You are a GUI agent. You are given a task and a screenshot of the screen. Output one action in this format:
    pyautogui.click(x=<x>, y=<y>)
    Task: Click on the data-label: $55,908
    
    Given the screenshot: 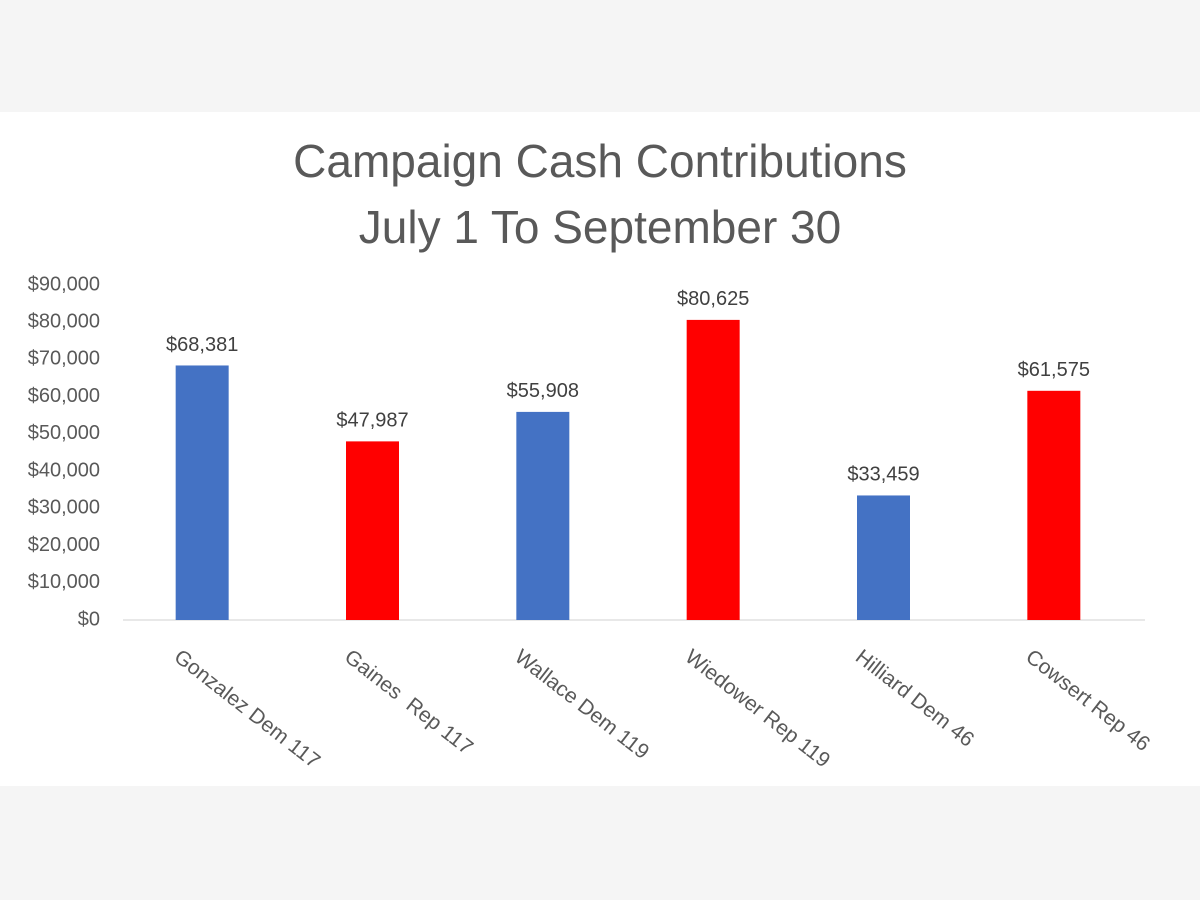 What is the action you would take?
    pyautogui.click(x=543, y=391)
    